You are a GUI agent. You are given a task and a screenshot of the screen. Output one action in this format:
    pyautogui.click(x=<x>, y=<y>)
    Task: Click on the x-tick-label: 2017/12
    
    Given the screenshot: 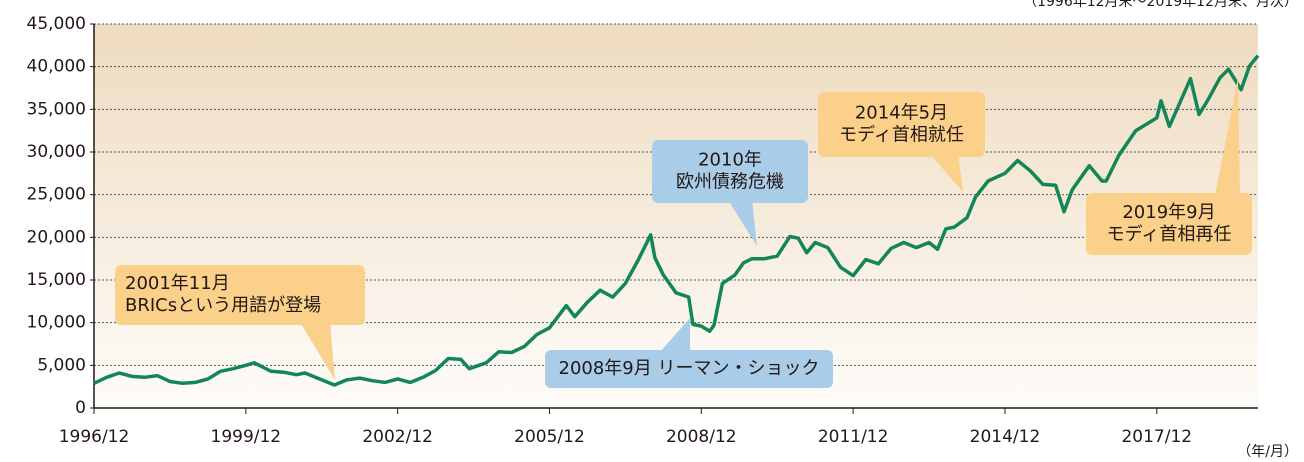 What is the action you would take?
    pyautogui.click(x=1156, y=437)
    